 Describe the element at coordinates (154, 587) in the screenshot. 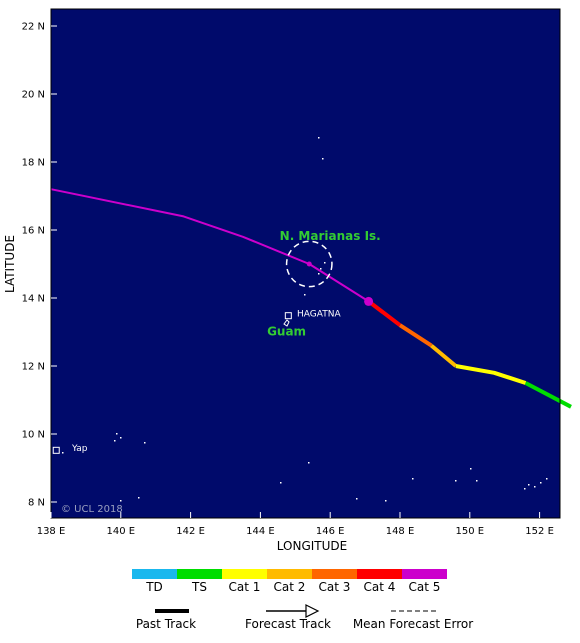

I see `legend-category-label: TD` at that location.